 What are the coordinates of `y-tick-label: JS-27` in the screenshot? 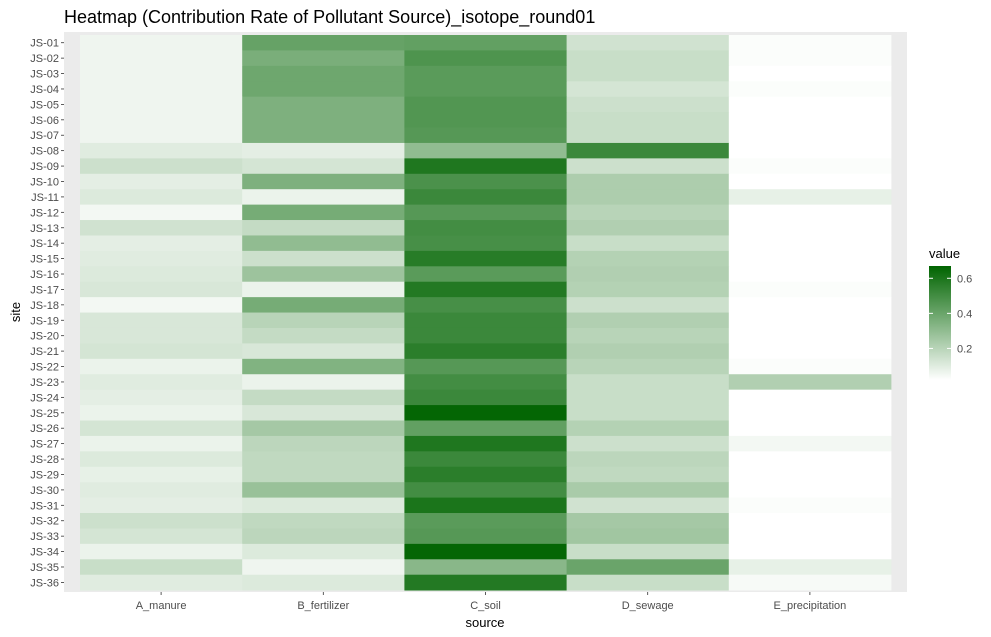 It's located at (44, 445).